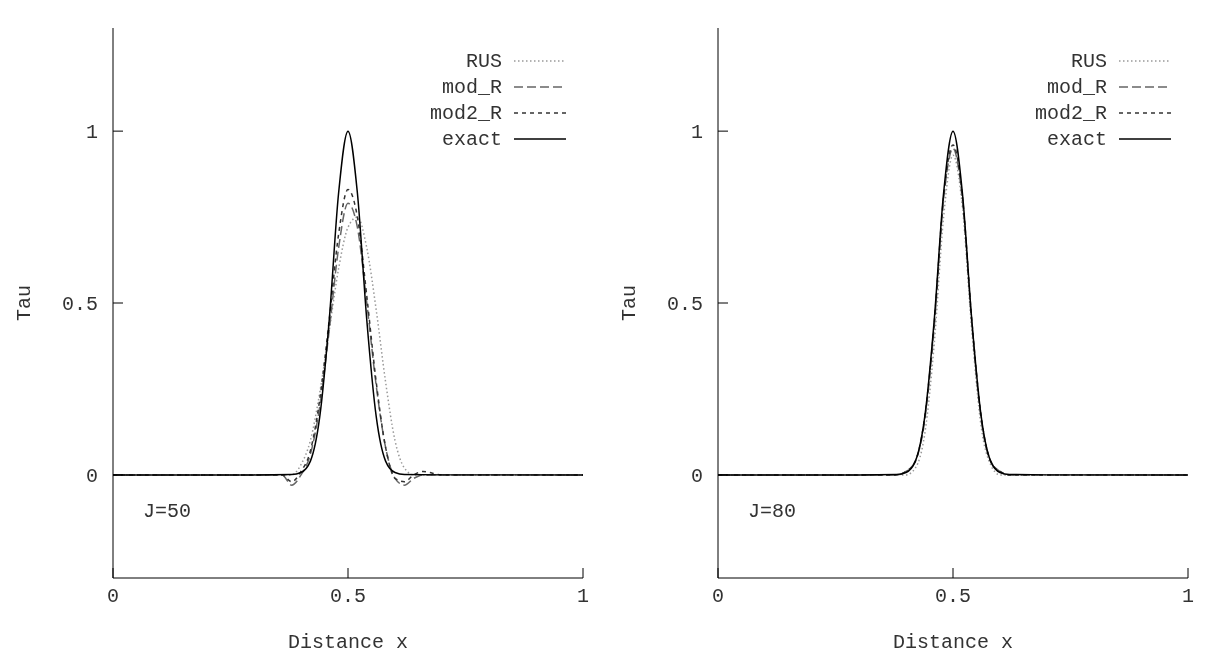 The image size is (1211, 669). What do you see at coordinates (772, 511) in the screenshot?
I see `annotation: J=80` at bounding box center [772, 511].